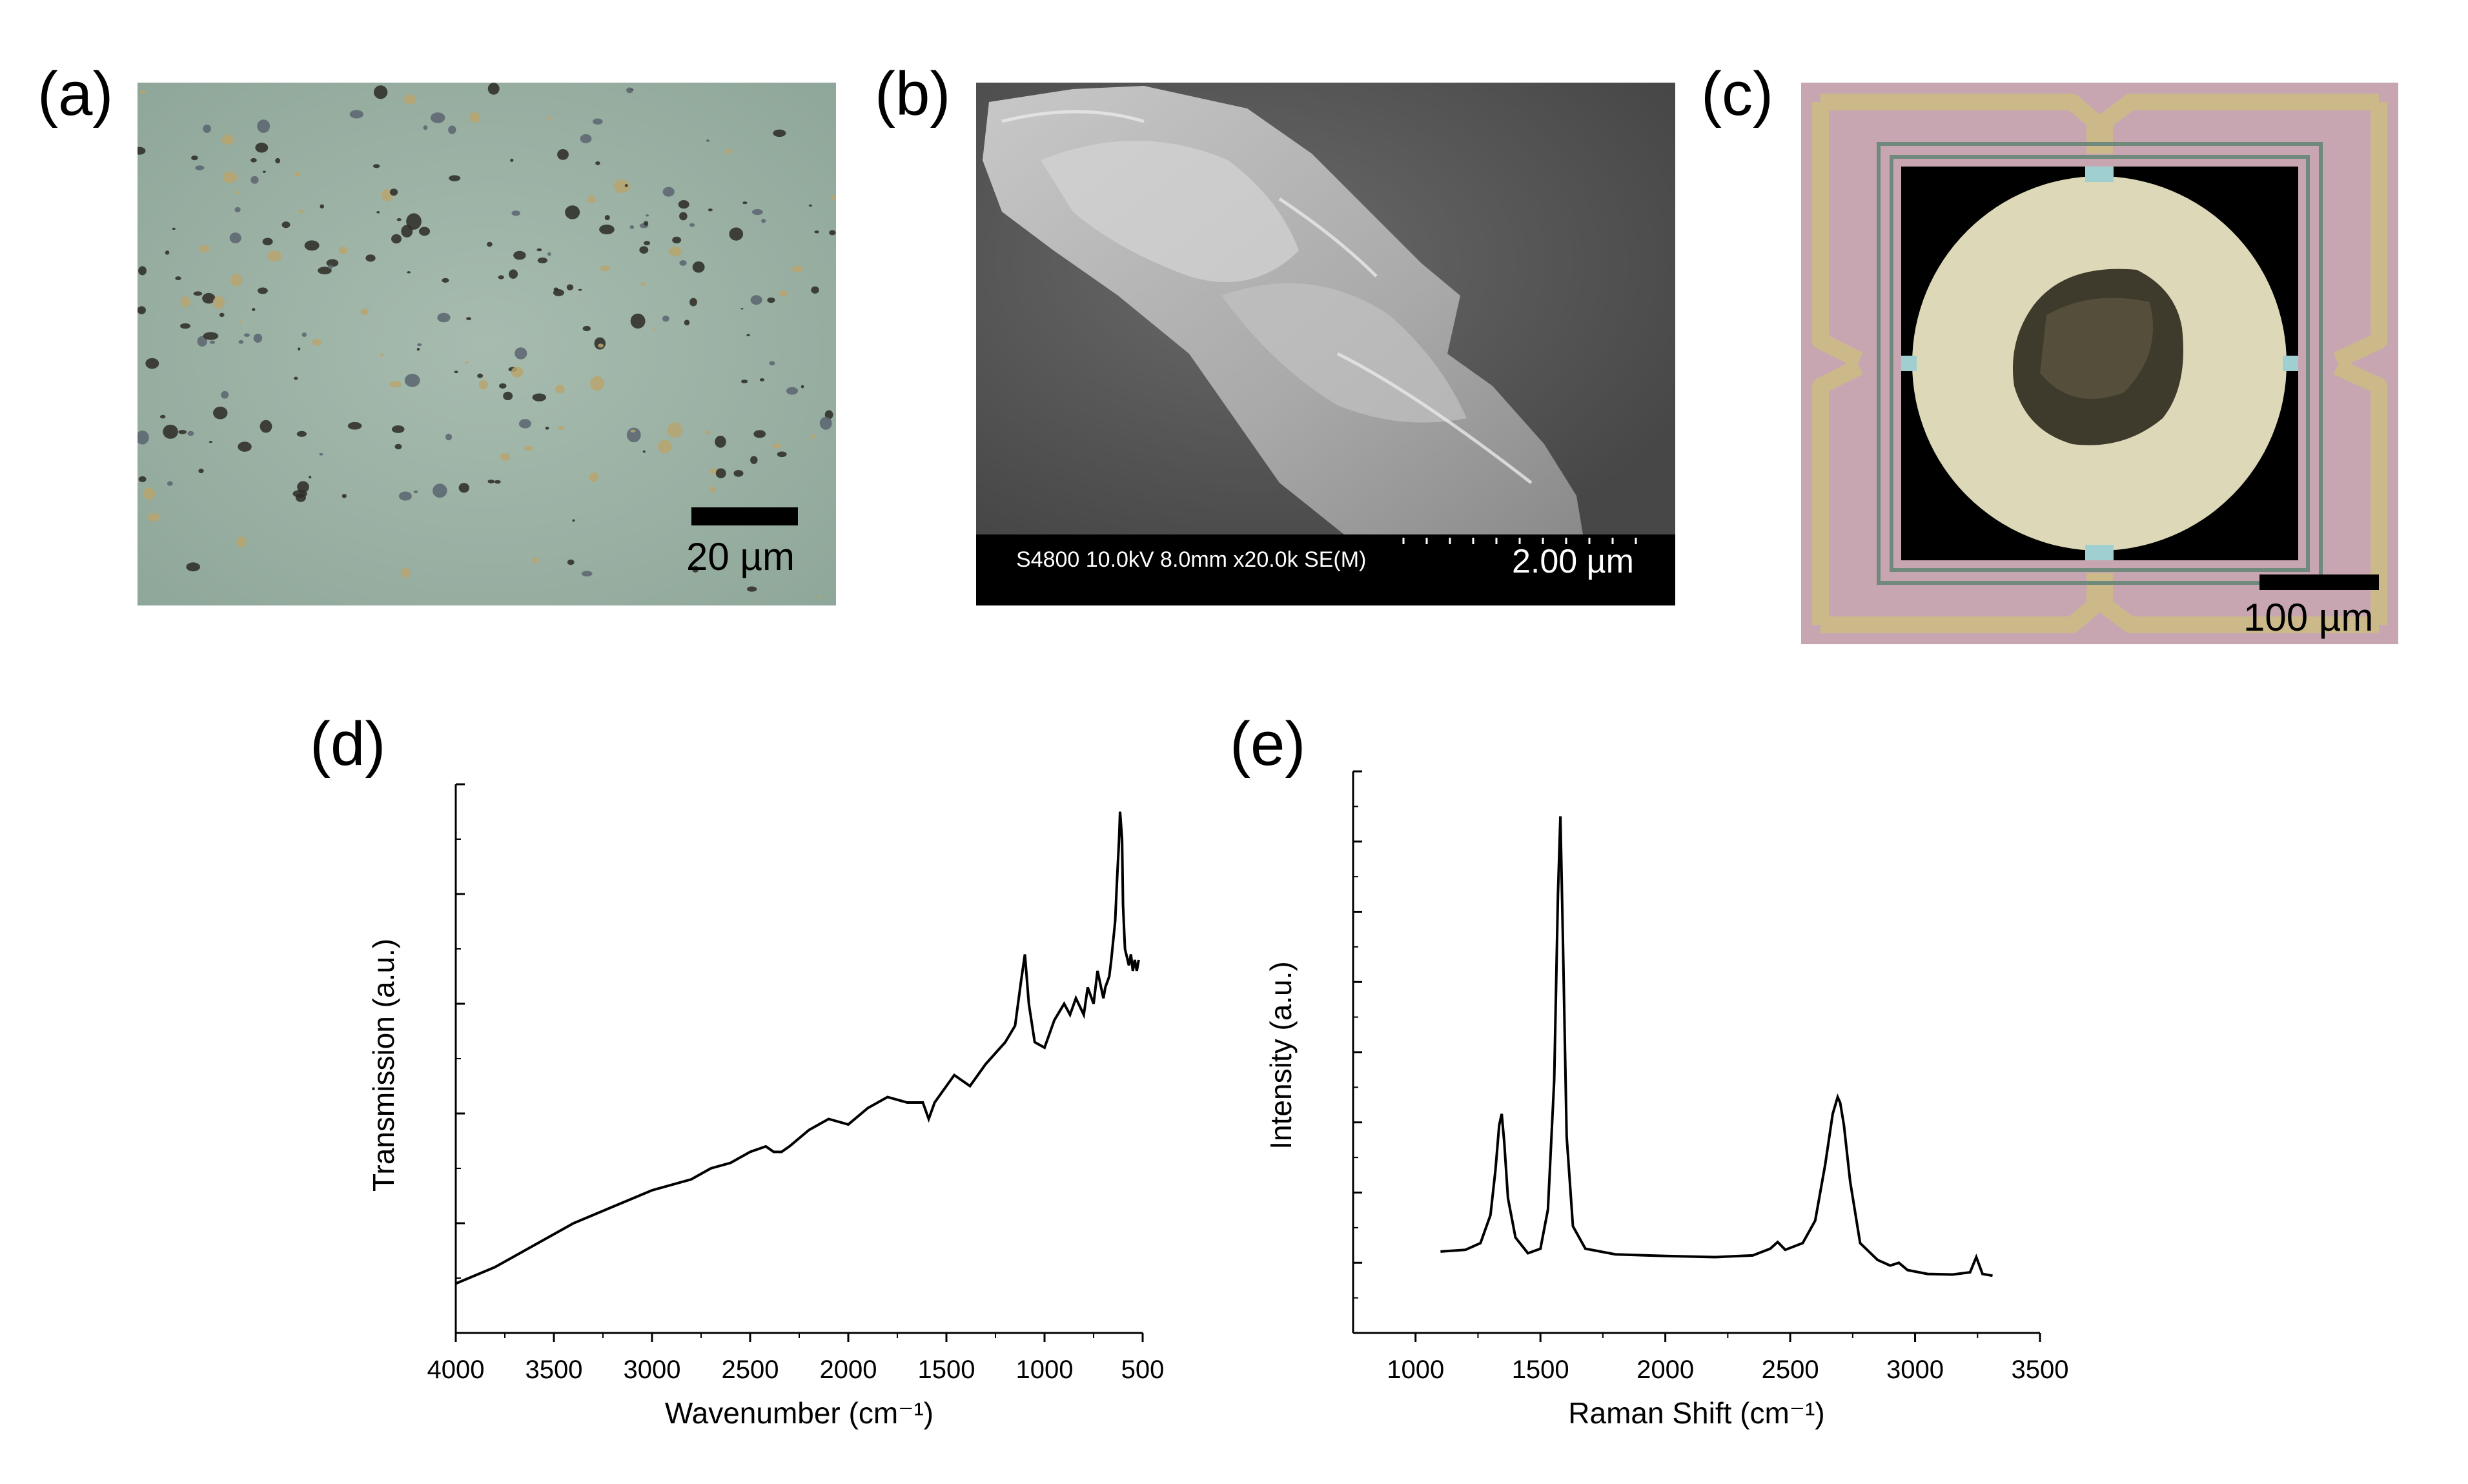 The width and height of the screenshot is (2468, 1484). What do you see at coordinates (383, 1065) in the screenshot?
I see `ftir-y-axis-title: Transmission (a.u.)` at bounding box center [383, 1065].